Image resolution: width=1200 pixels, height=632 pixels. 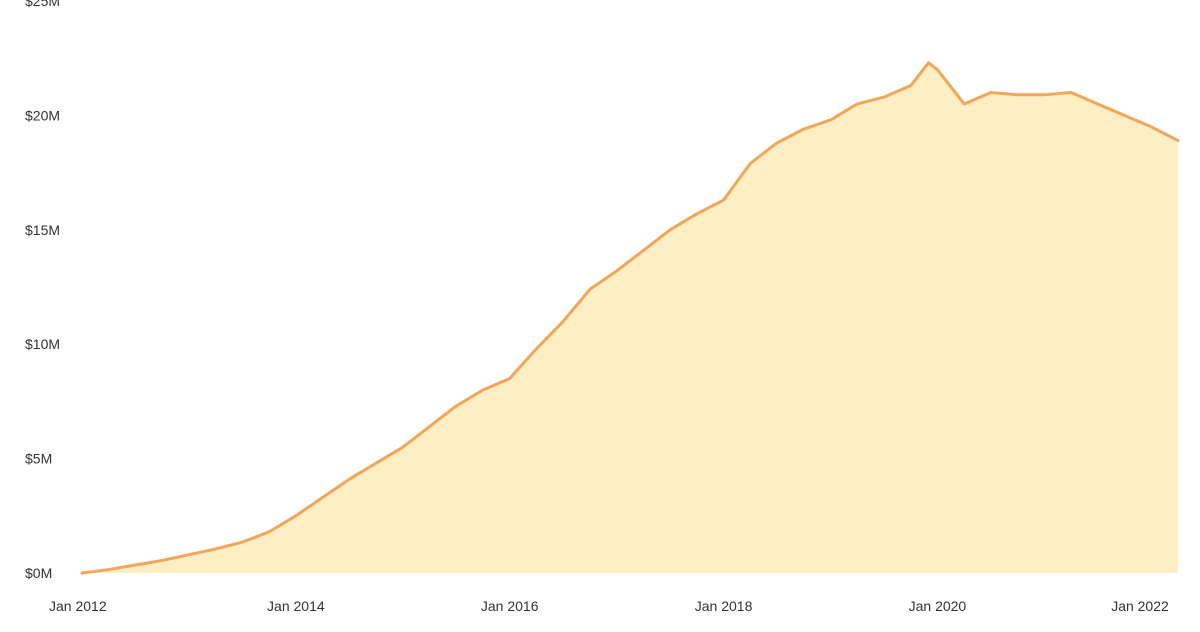 What do you see at coordinates (38, 573) in the screenshot?
I see `y-tick-label: $0M` at bounding box center [38, 573].